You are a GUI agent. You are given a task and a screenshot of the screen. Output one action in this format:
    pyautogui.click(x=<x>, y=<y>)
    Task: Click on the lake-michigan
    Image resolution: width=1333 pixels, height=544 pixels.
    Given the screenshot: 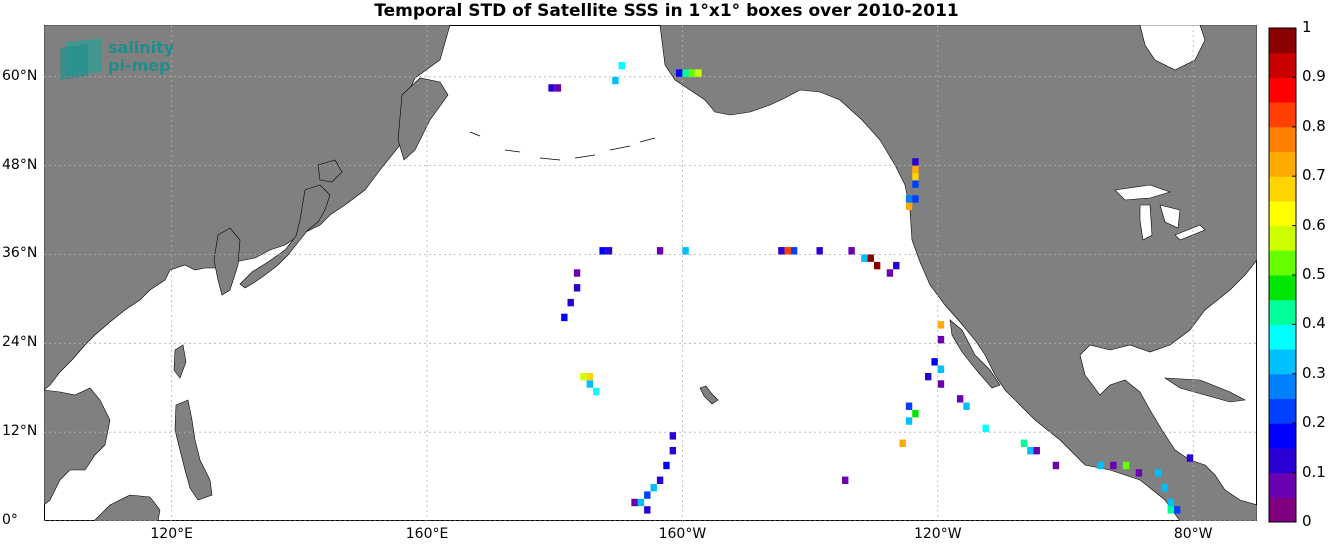 What is the action you would take?
    pyautogui.click(x=1146, y=222)
    